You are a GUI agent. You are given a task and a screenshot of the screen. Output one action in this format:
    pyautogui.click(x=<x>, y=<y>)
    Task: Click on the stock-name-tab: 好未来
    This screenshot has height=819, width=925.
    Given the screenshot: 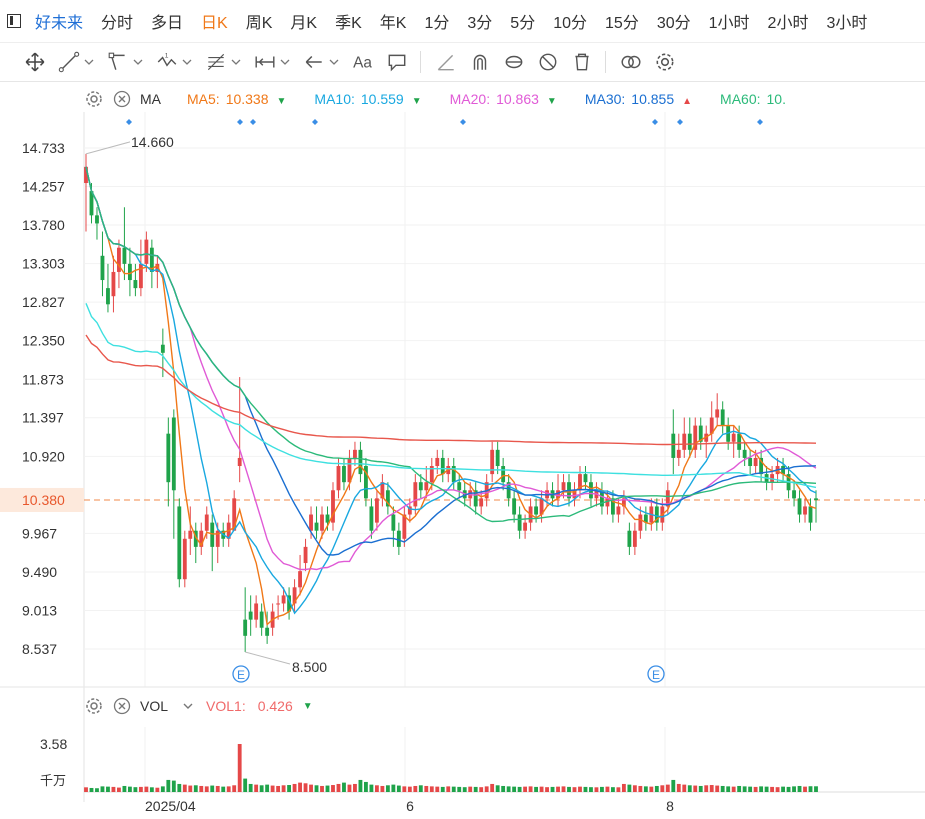 What is the action you would take?
    pyautogui.click(x=59, y=23)
    